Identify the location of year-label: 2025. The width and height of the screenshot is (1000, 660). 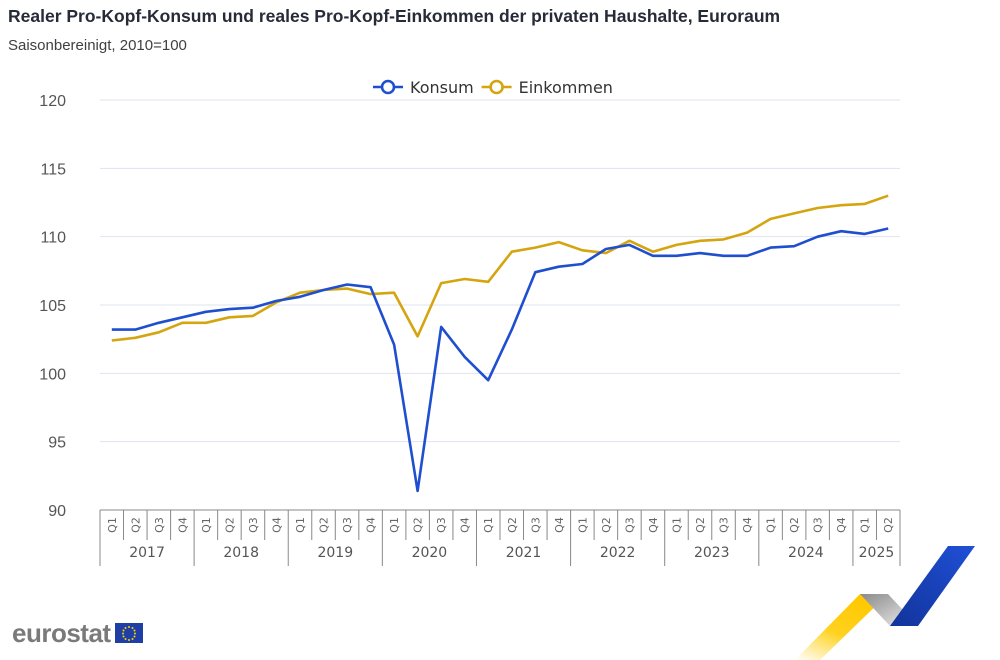
(877, 553).